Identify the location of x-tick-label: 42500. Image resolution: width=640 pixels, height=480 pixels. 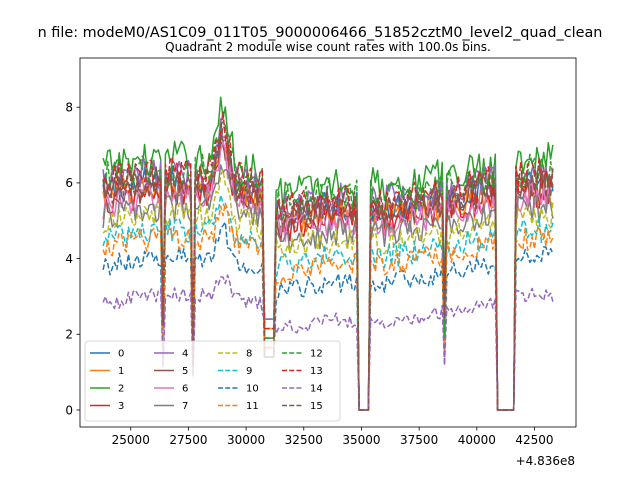
(534, 440).